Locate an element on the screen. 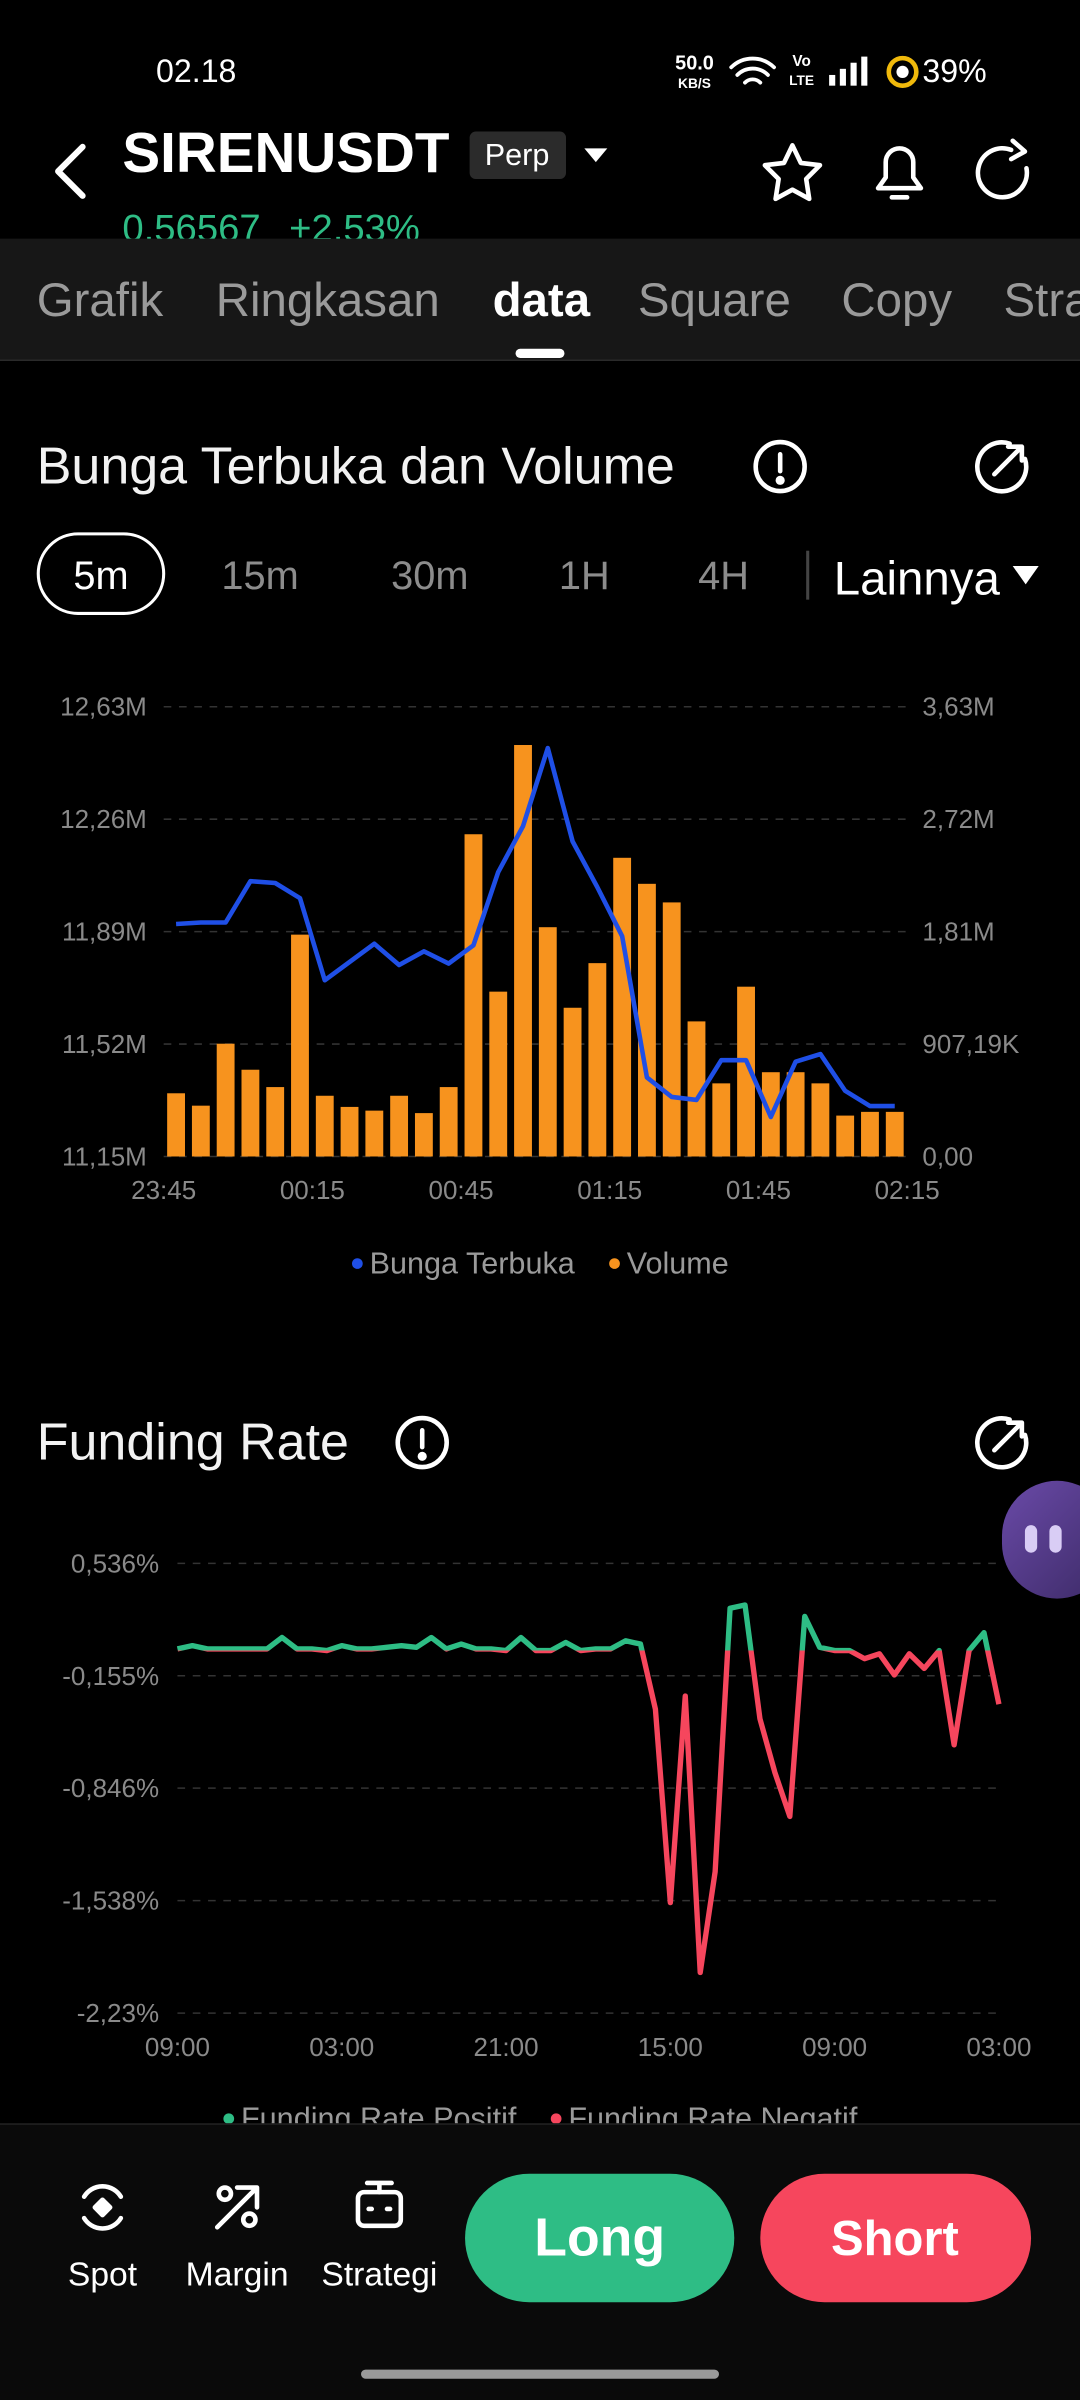 This screenshot has height=2400, width=1080. interval-option: 30m is located at coordinates (430, 575).